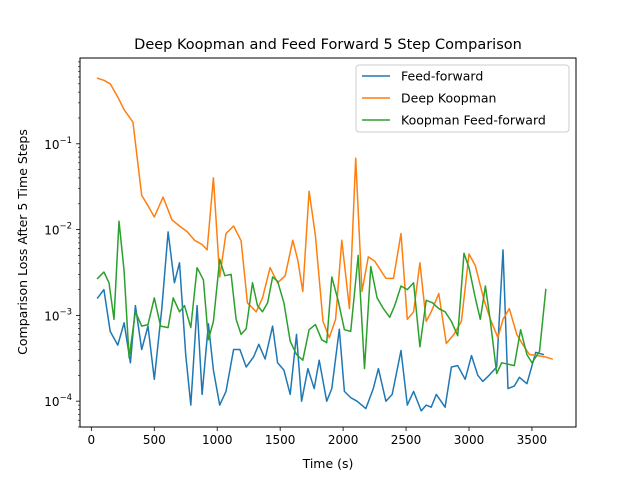  Describe the element at coordinates (22, 242) in the screenshot. I see `y-axis-label: Comparison Loss After 5 Time Steps` at that location.